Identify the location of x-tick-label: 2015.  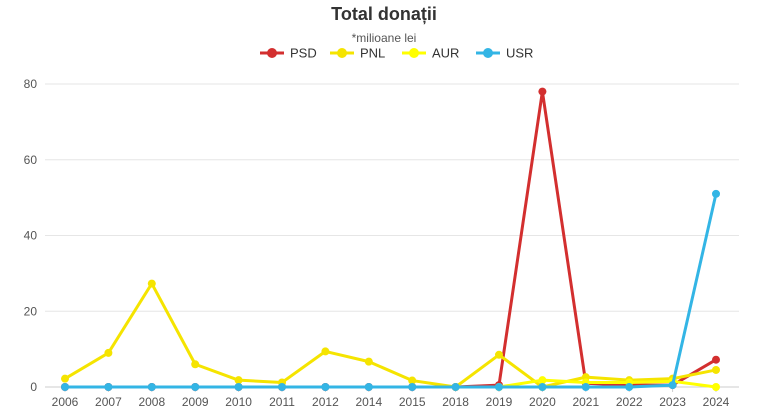
(412, 402).